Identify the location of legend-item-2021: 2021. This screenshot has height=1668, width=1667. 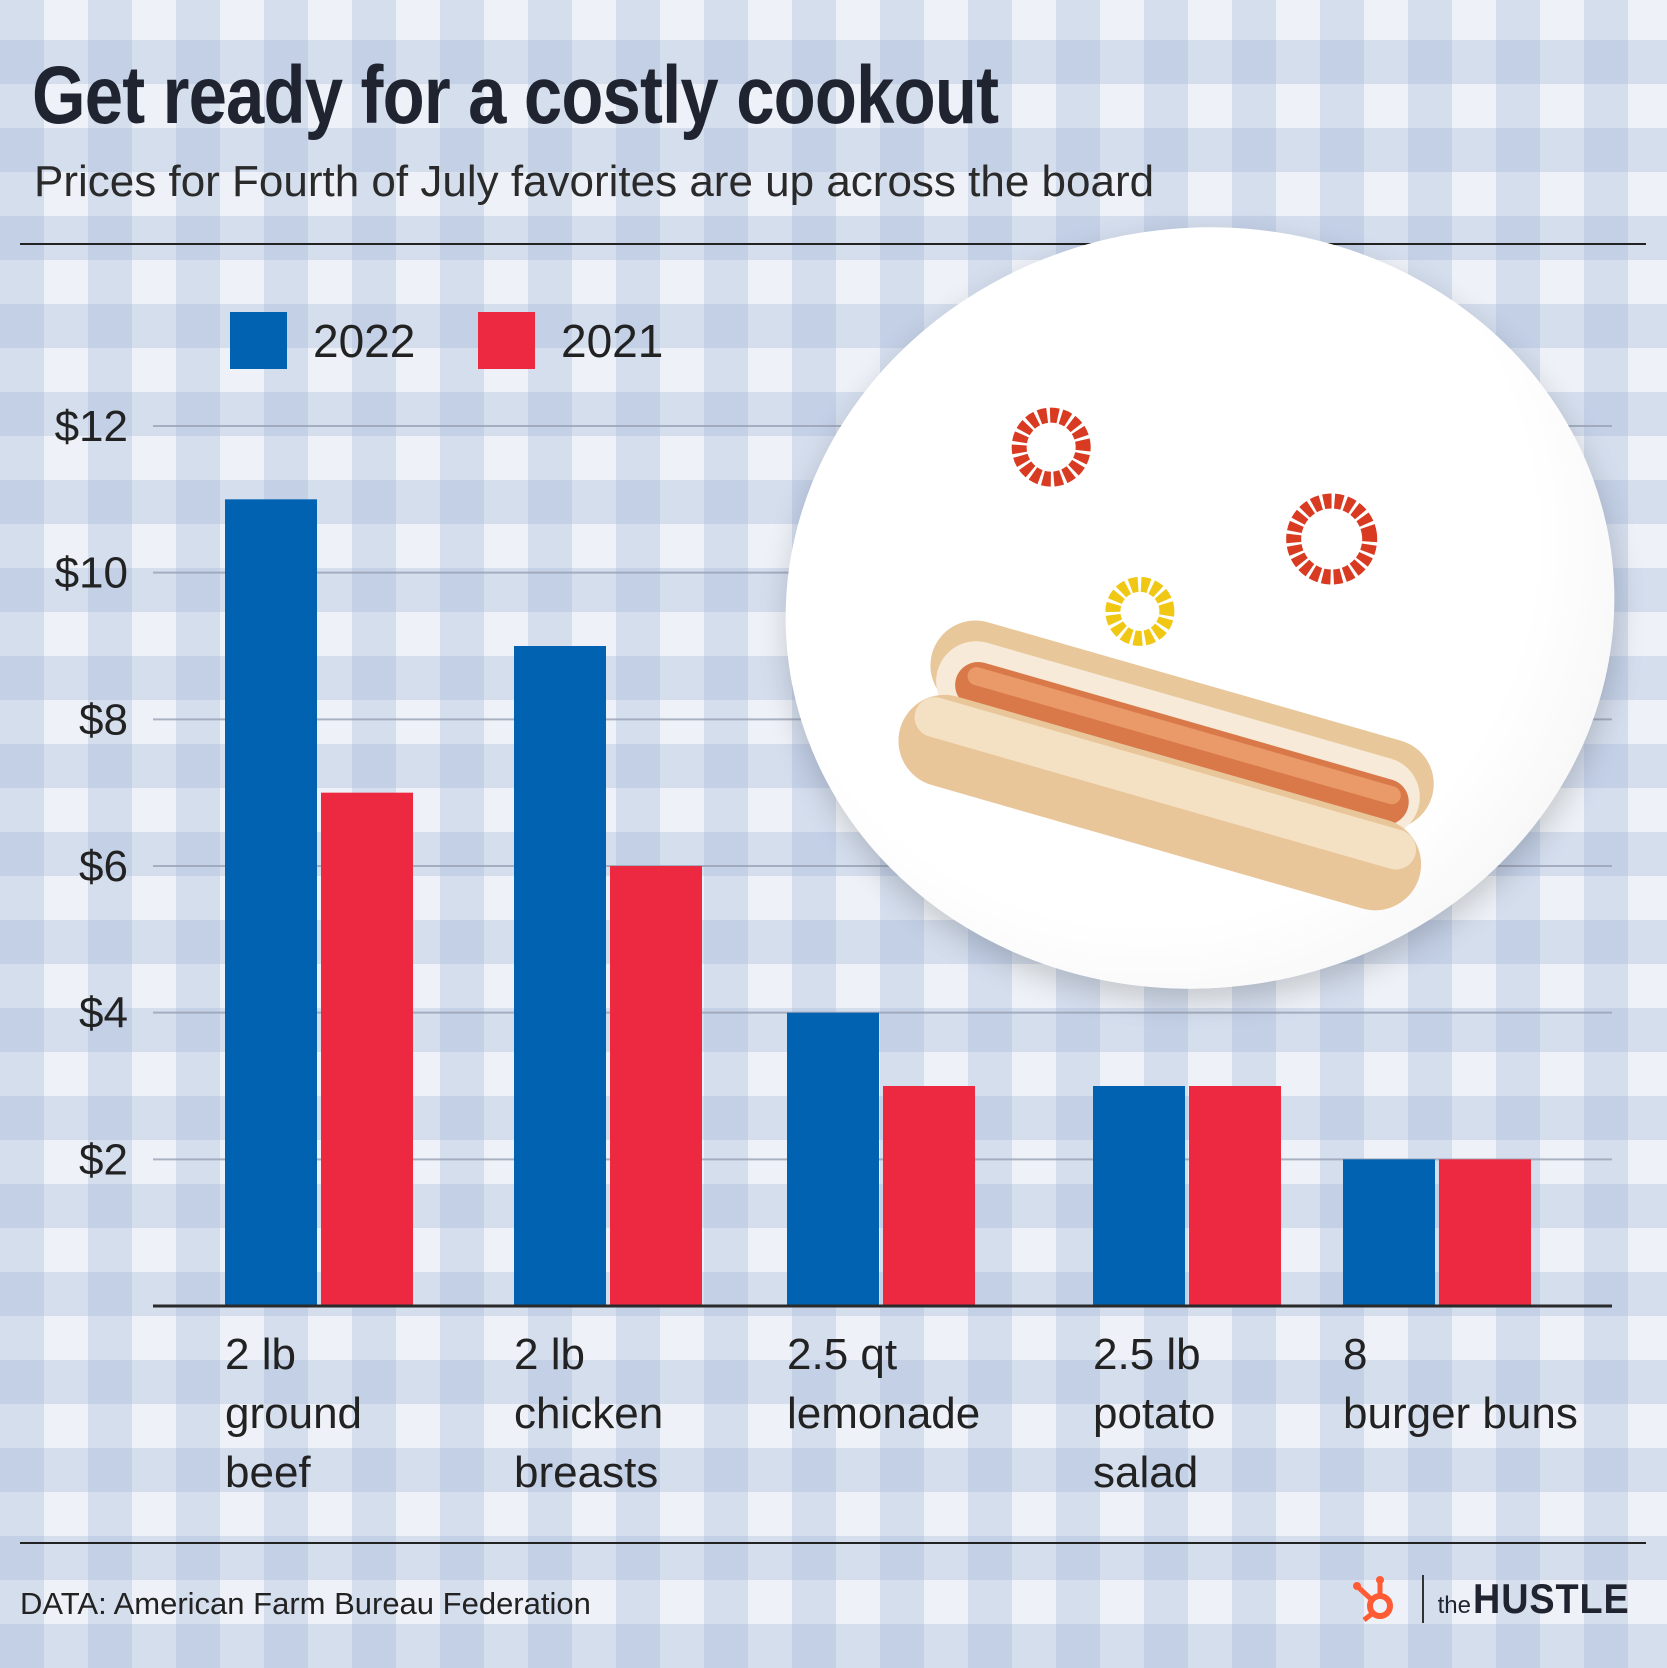
(570, 340).